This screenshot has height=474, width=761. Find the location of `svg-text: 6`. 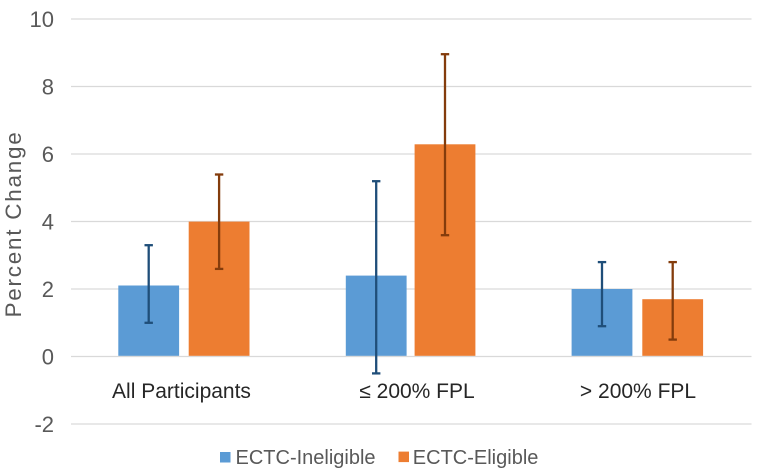

svg-text: 6 is located at coordinates (48, 154).